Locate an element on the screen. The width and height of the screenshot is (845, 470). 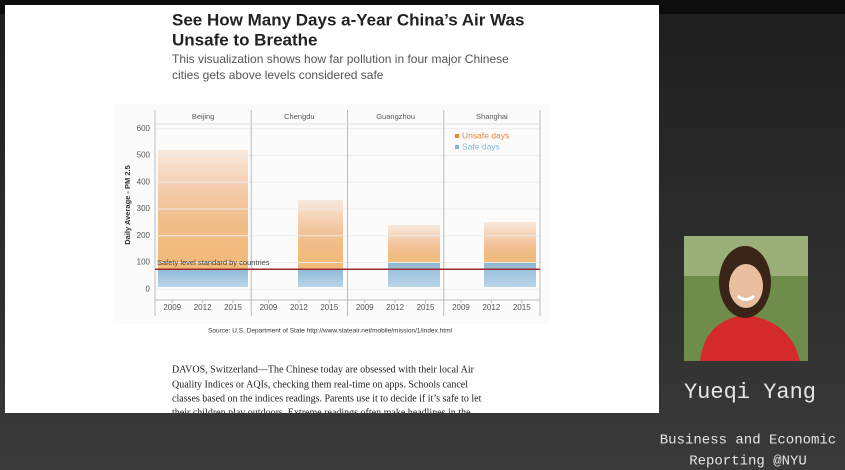
y-tick-label: 300 is located at coordinates (144, 208).